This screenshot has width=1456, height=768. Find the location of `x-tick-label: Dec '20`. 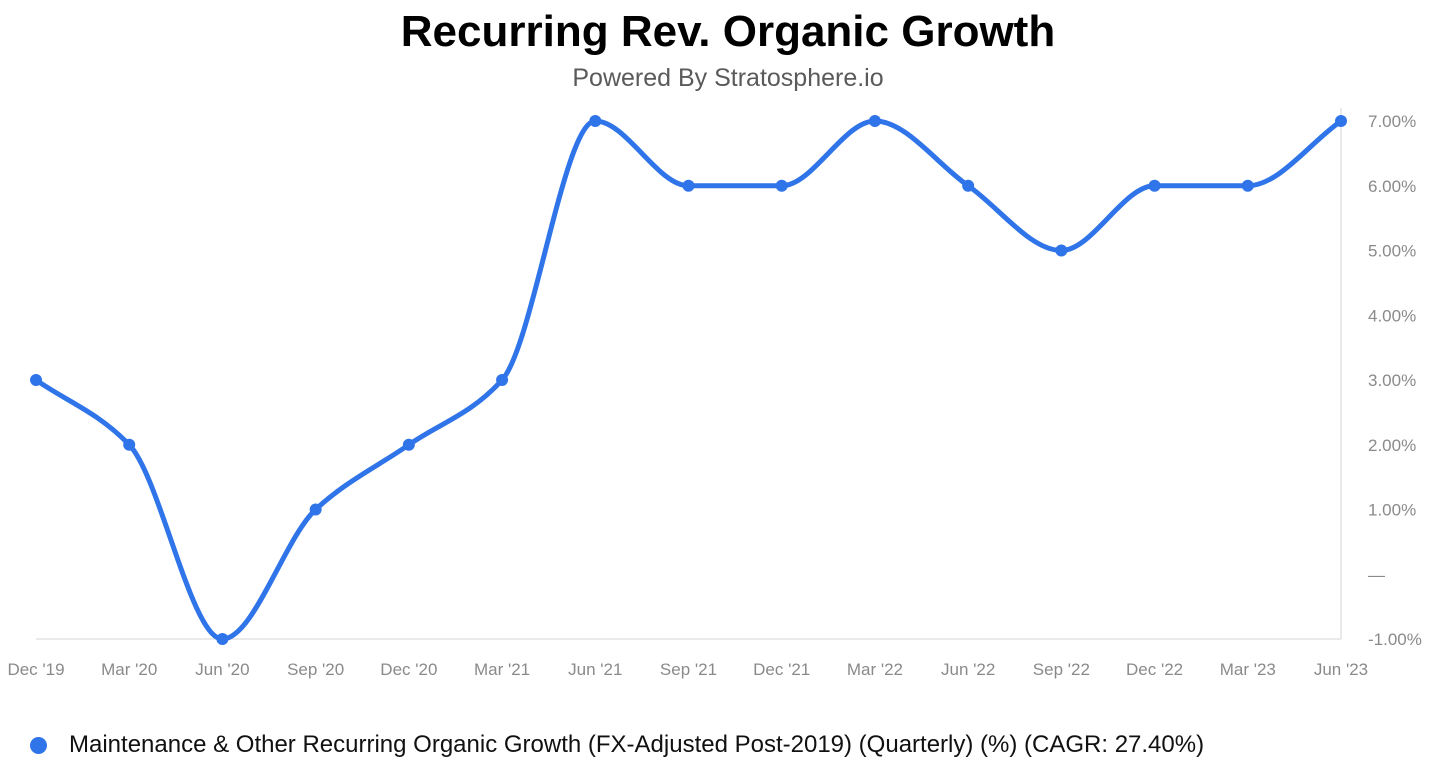

x-tick-label: Dec '20 is located at coordinates (408, 669).